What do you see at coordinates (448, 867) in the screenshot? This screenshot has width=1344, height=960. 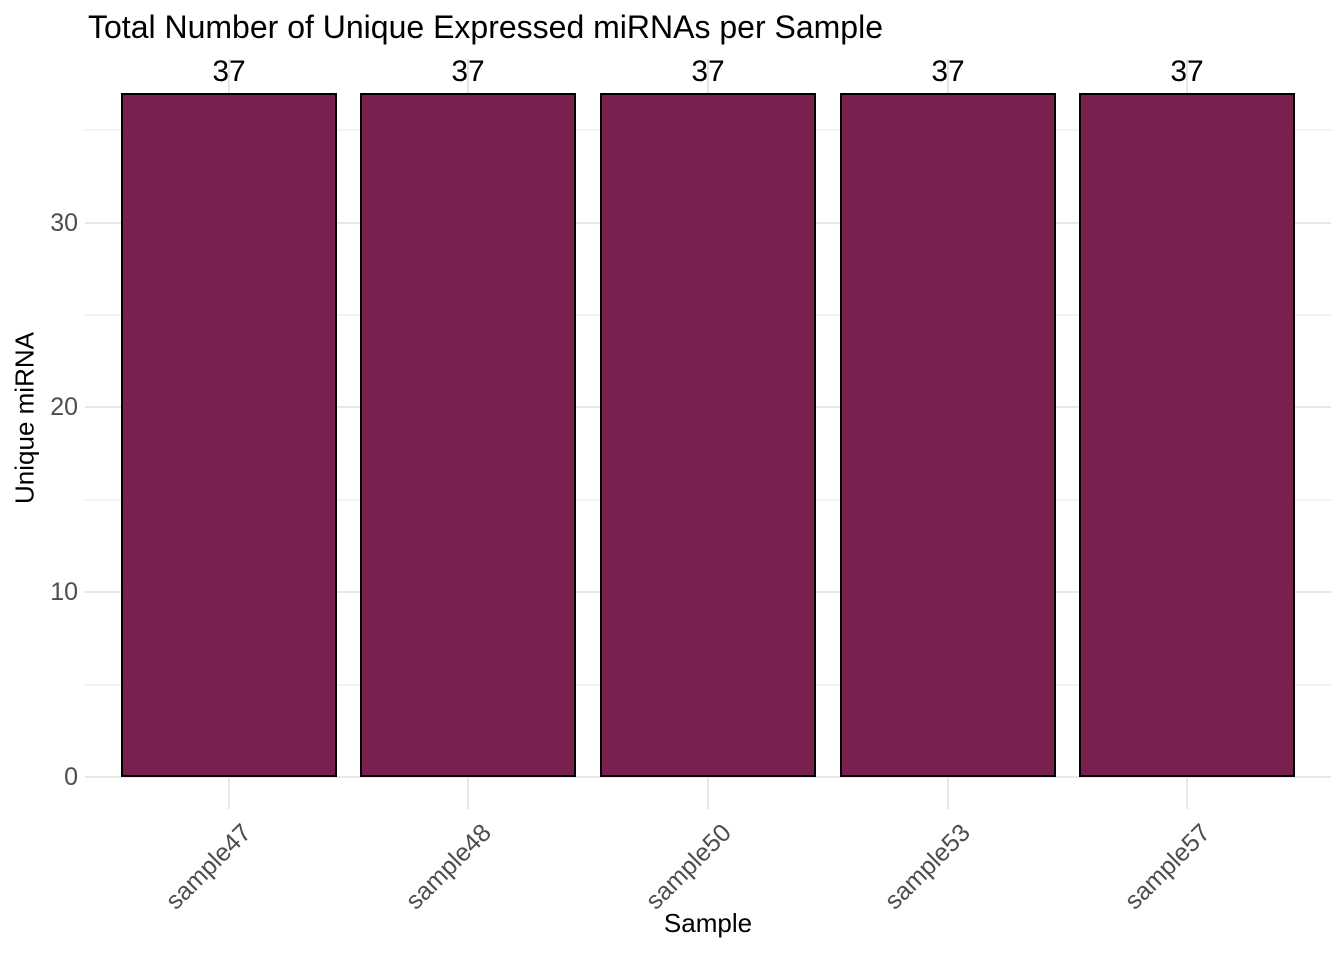 I see `x-tick-label: sample48` at bounding box center [448, 867].